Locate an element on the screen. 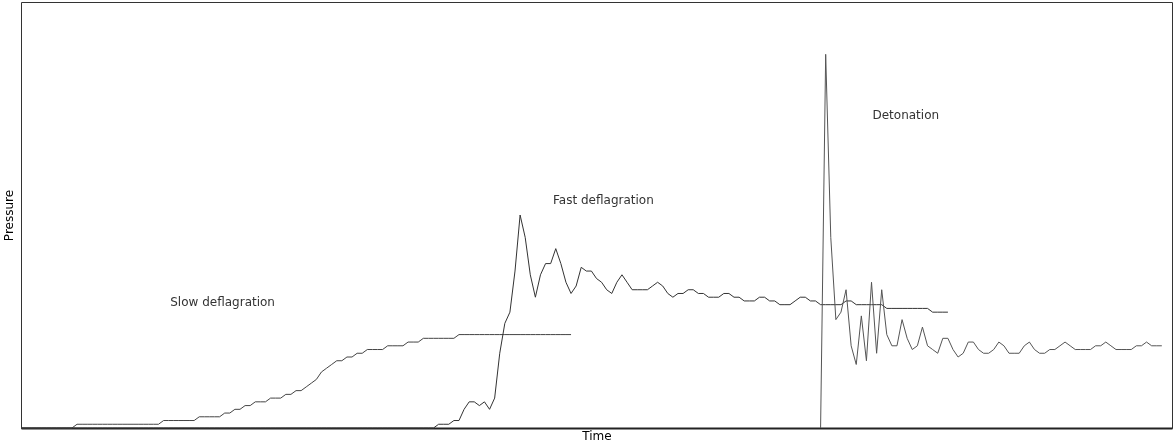 The height and width of the screenshot is (443, 1175). annotation: Slow deflagration is located at coordinates (222, 301).